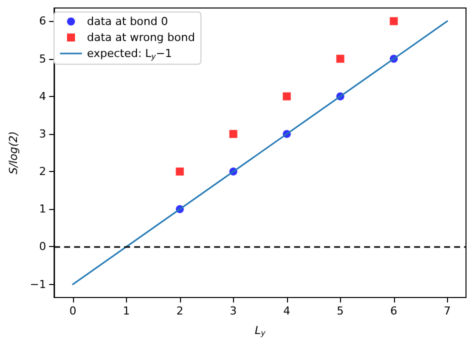 The width and height of the screenshot is (474, 342). I want to click on x-tick-label: 0, so click(72, 311).